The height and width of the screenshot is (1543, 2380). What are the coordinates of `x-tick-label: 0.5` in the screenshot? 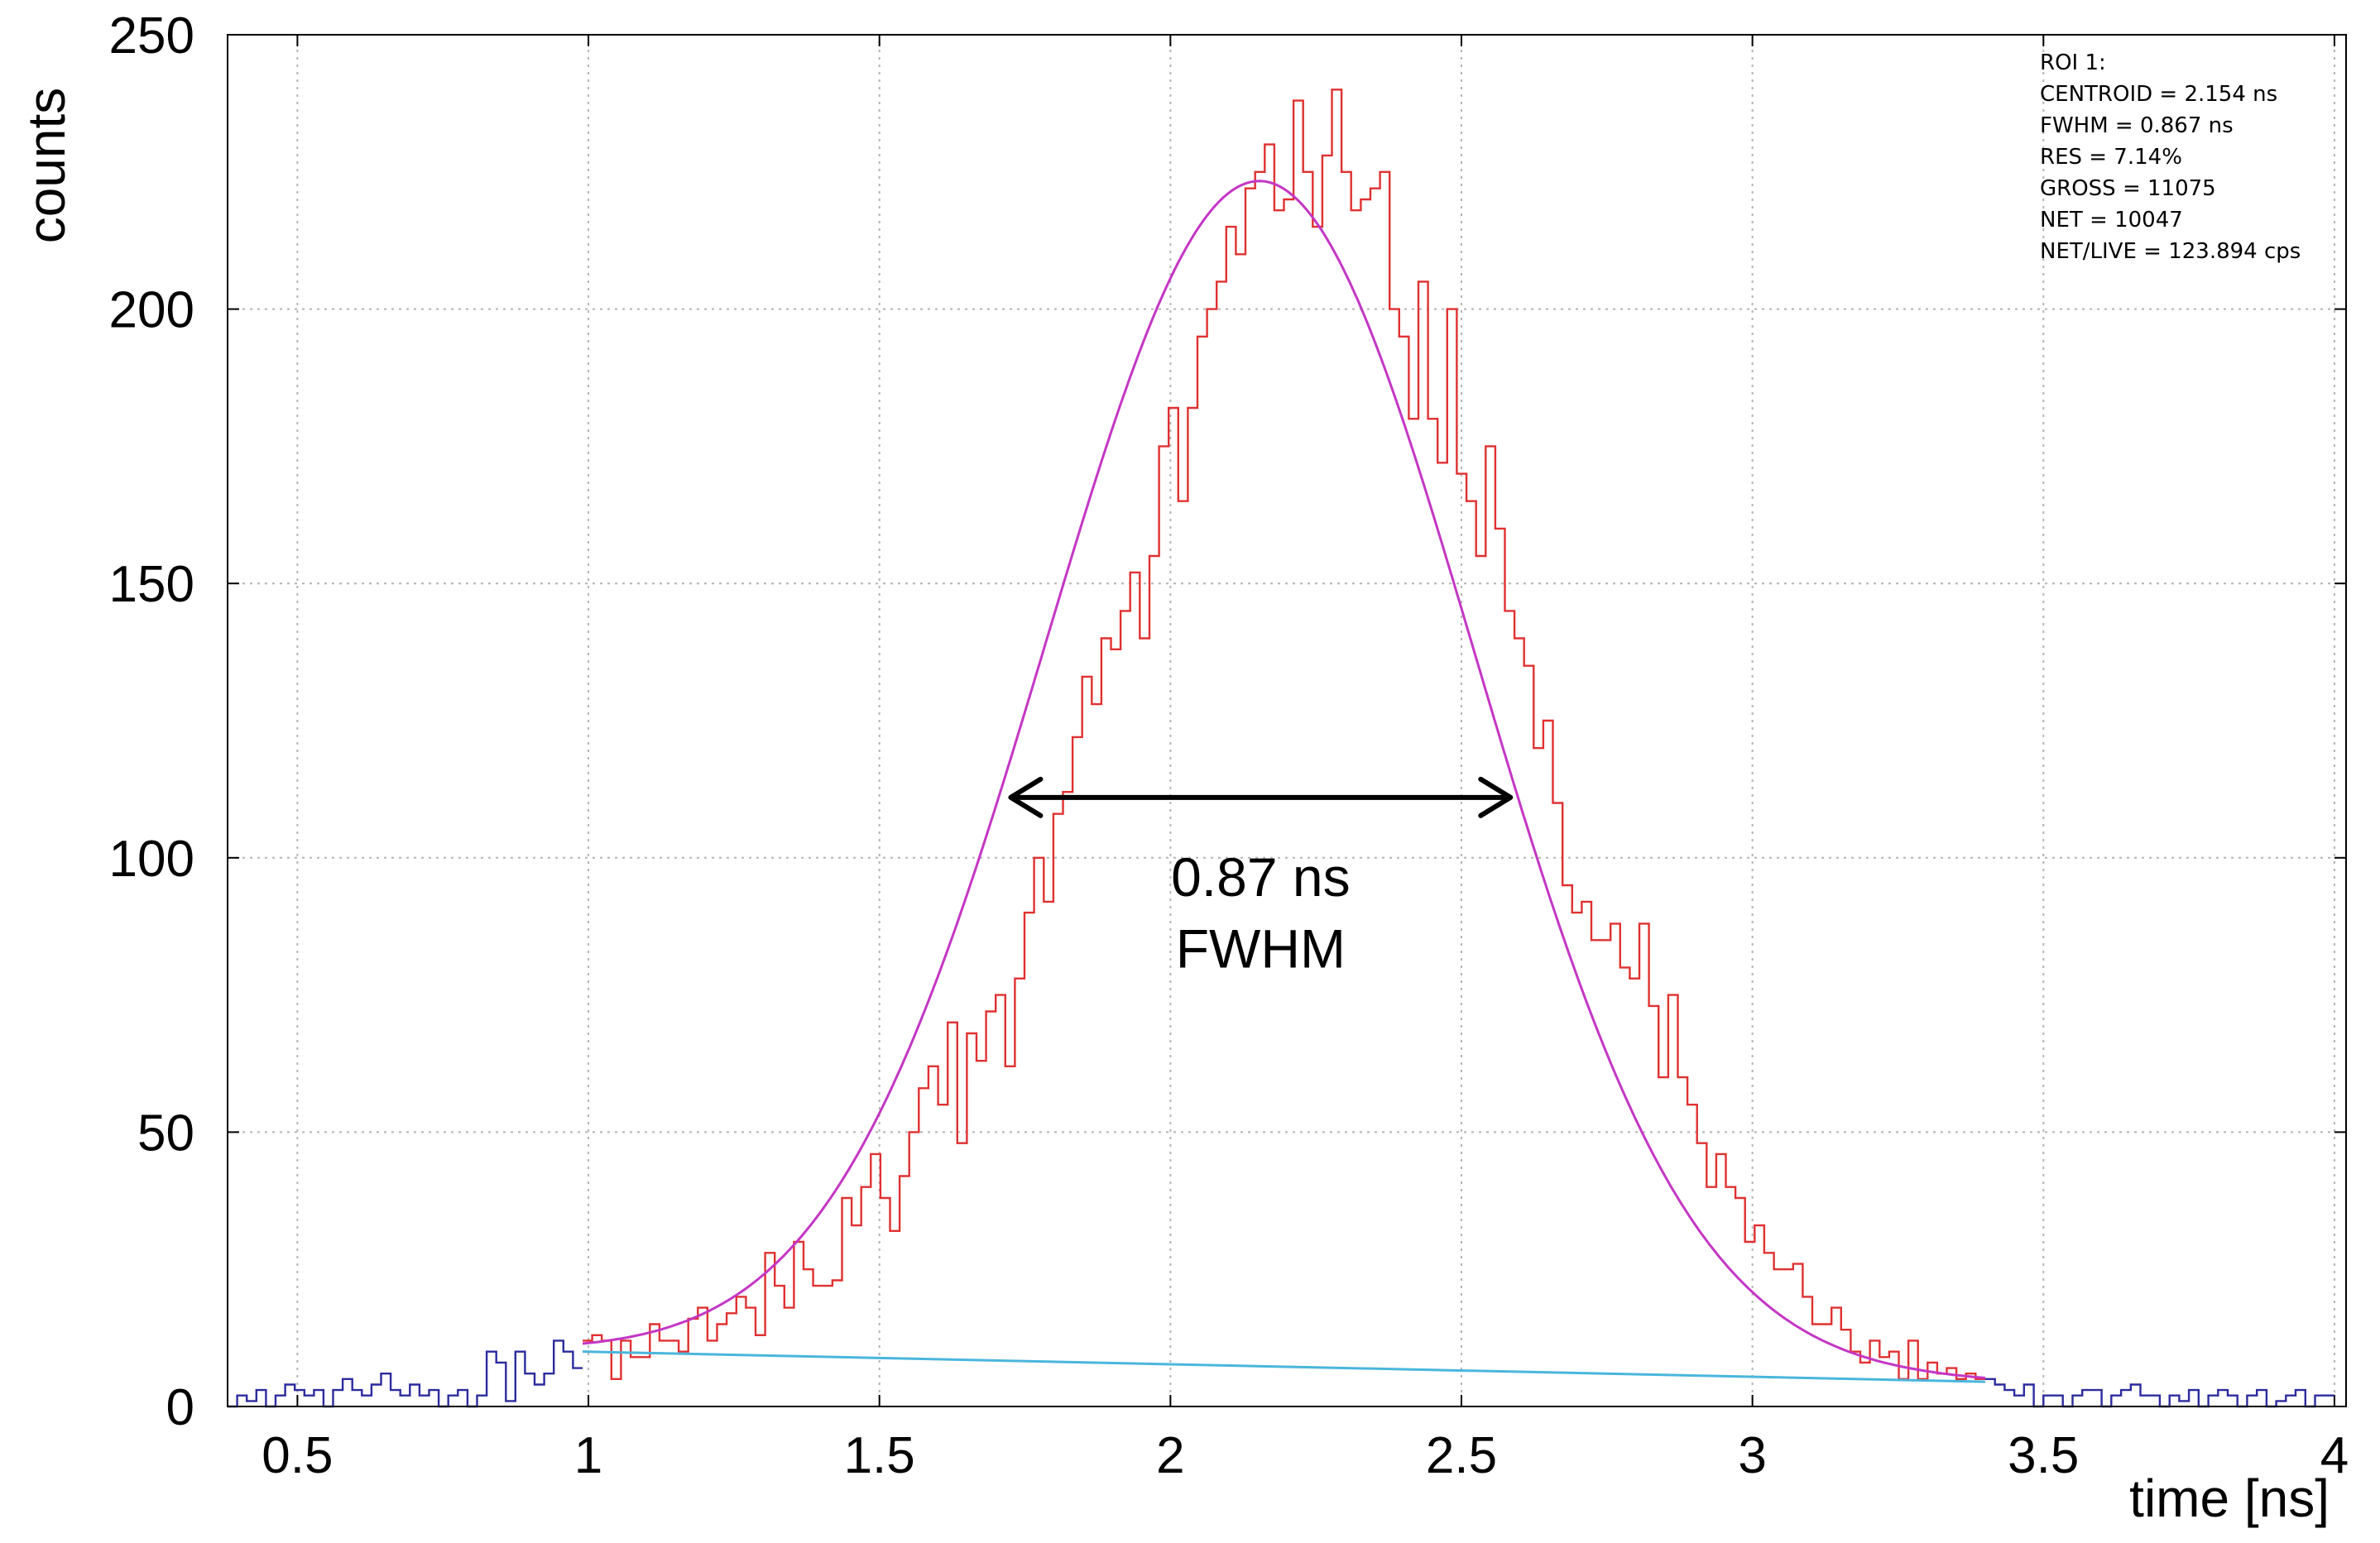 It's located at (297, 1455).